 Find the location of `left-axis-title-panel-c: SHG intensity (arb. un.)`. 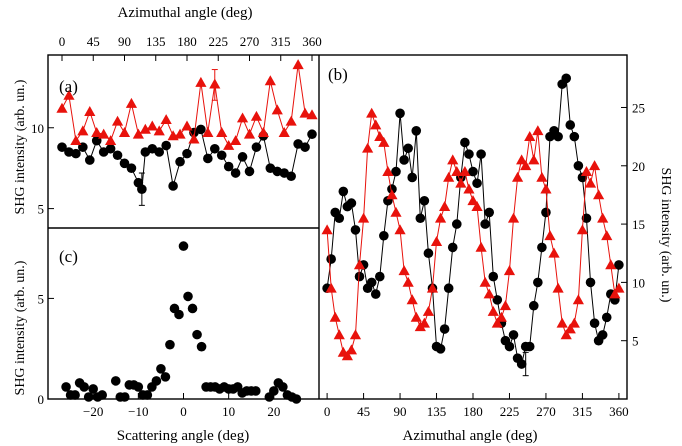

left-axis-title-panel-c: SHG intensity (arb. un.) is located at coordinates (20, 327).